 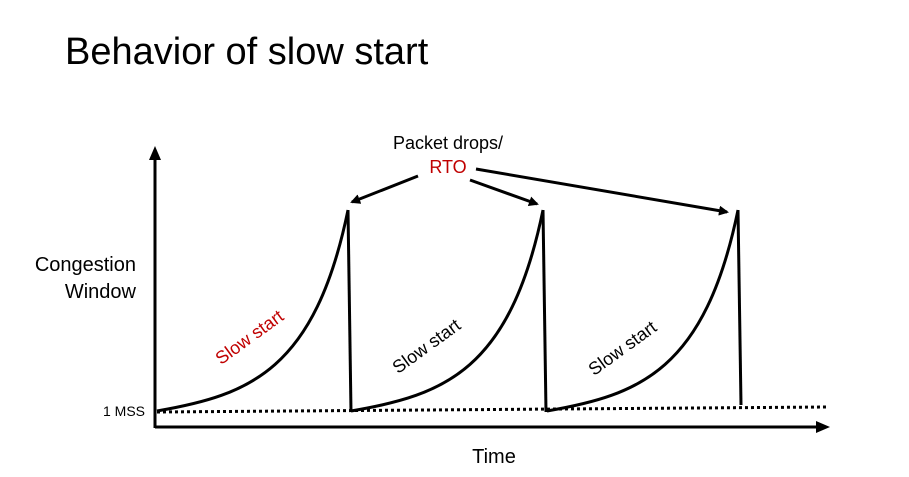 I want to click on slide-title: Behavior of slow start, so click(x=247, y=52).